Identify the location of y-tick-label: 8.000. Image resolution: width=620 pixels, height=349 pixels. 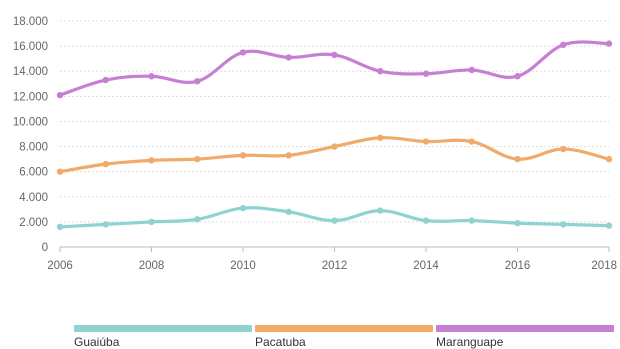
(33, 148).